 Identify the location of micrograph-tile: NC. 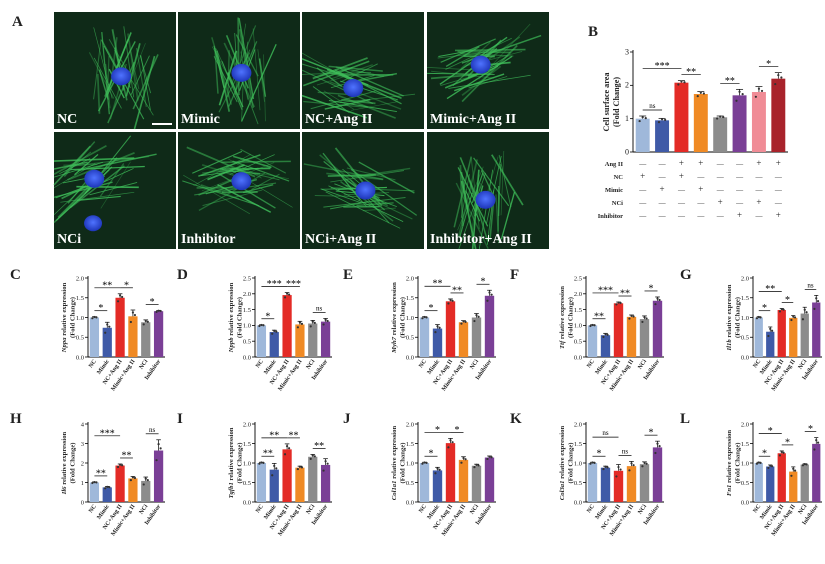
(115, 71).